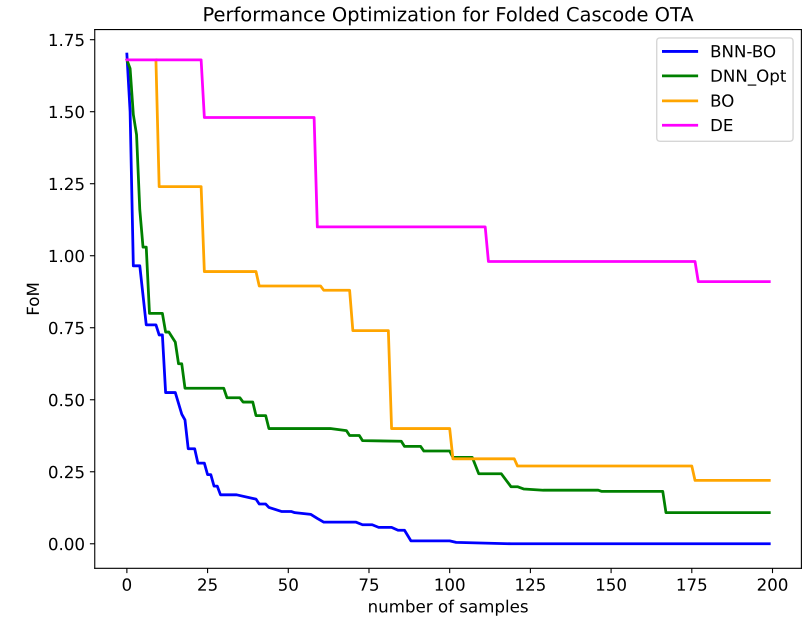 The height and width of the screenshot is (630, 803). What do you see at coordinates (692, 584) in the screenshot?
I see `x-tick-label: 175` at bounding box center [692, 584].